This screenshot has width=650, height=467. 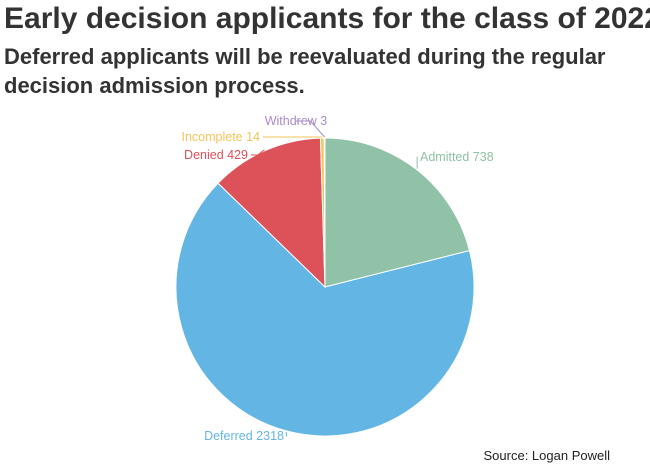 What do you see at coordinates (546, 455) in the screenshot?
I see `source-note: Source: Logan Powell` at bounding box center [546, 455].